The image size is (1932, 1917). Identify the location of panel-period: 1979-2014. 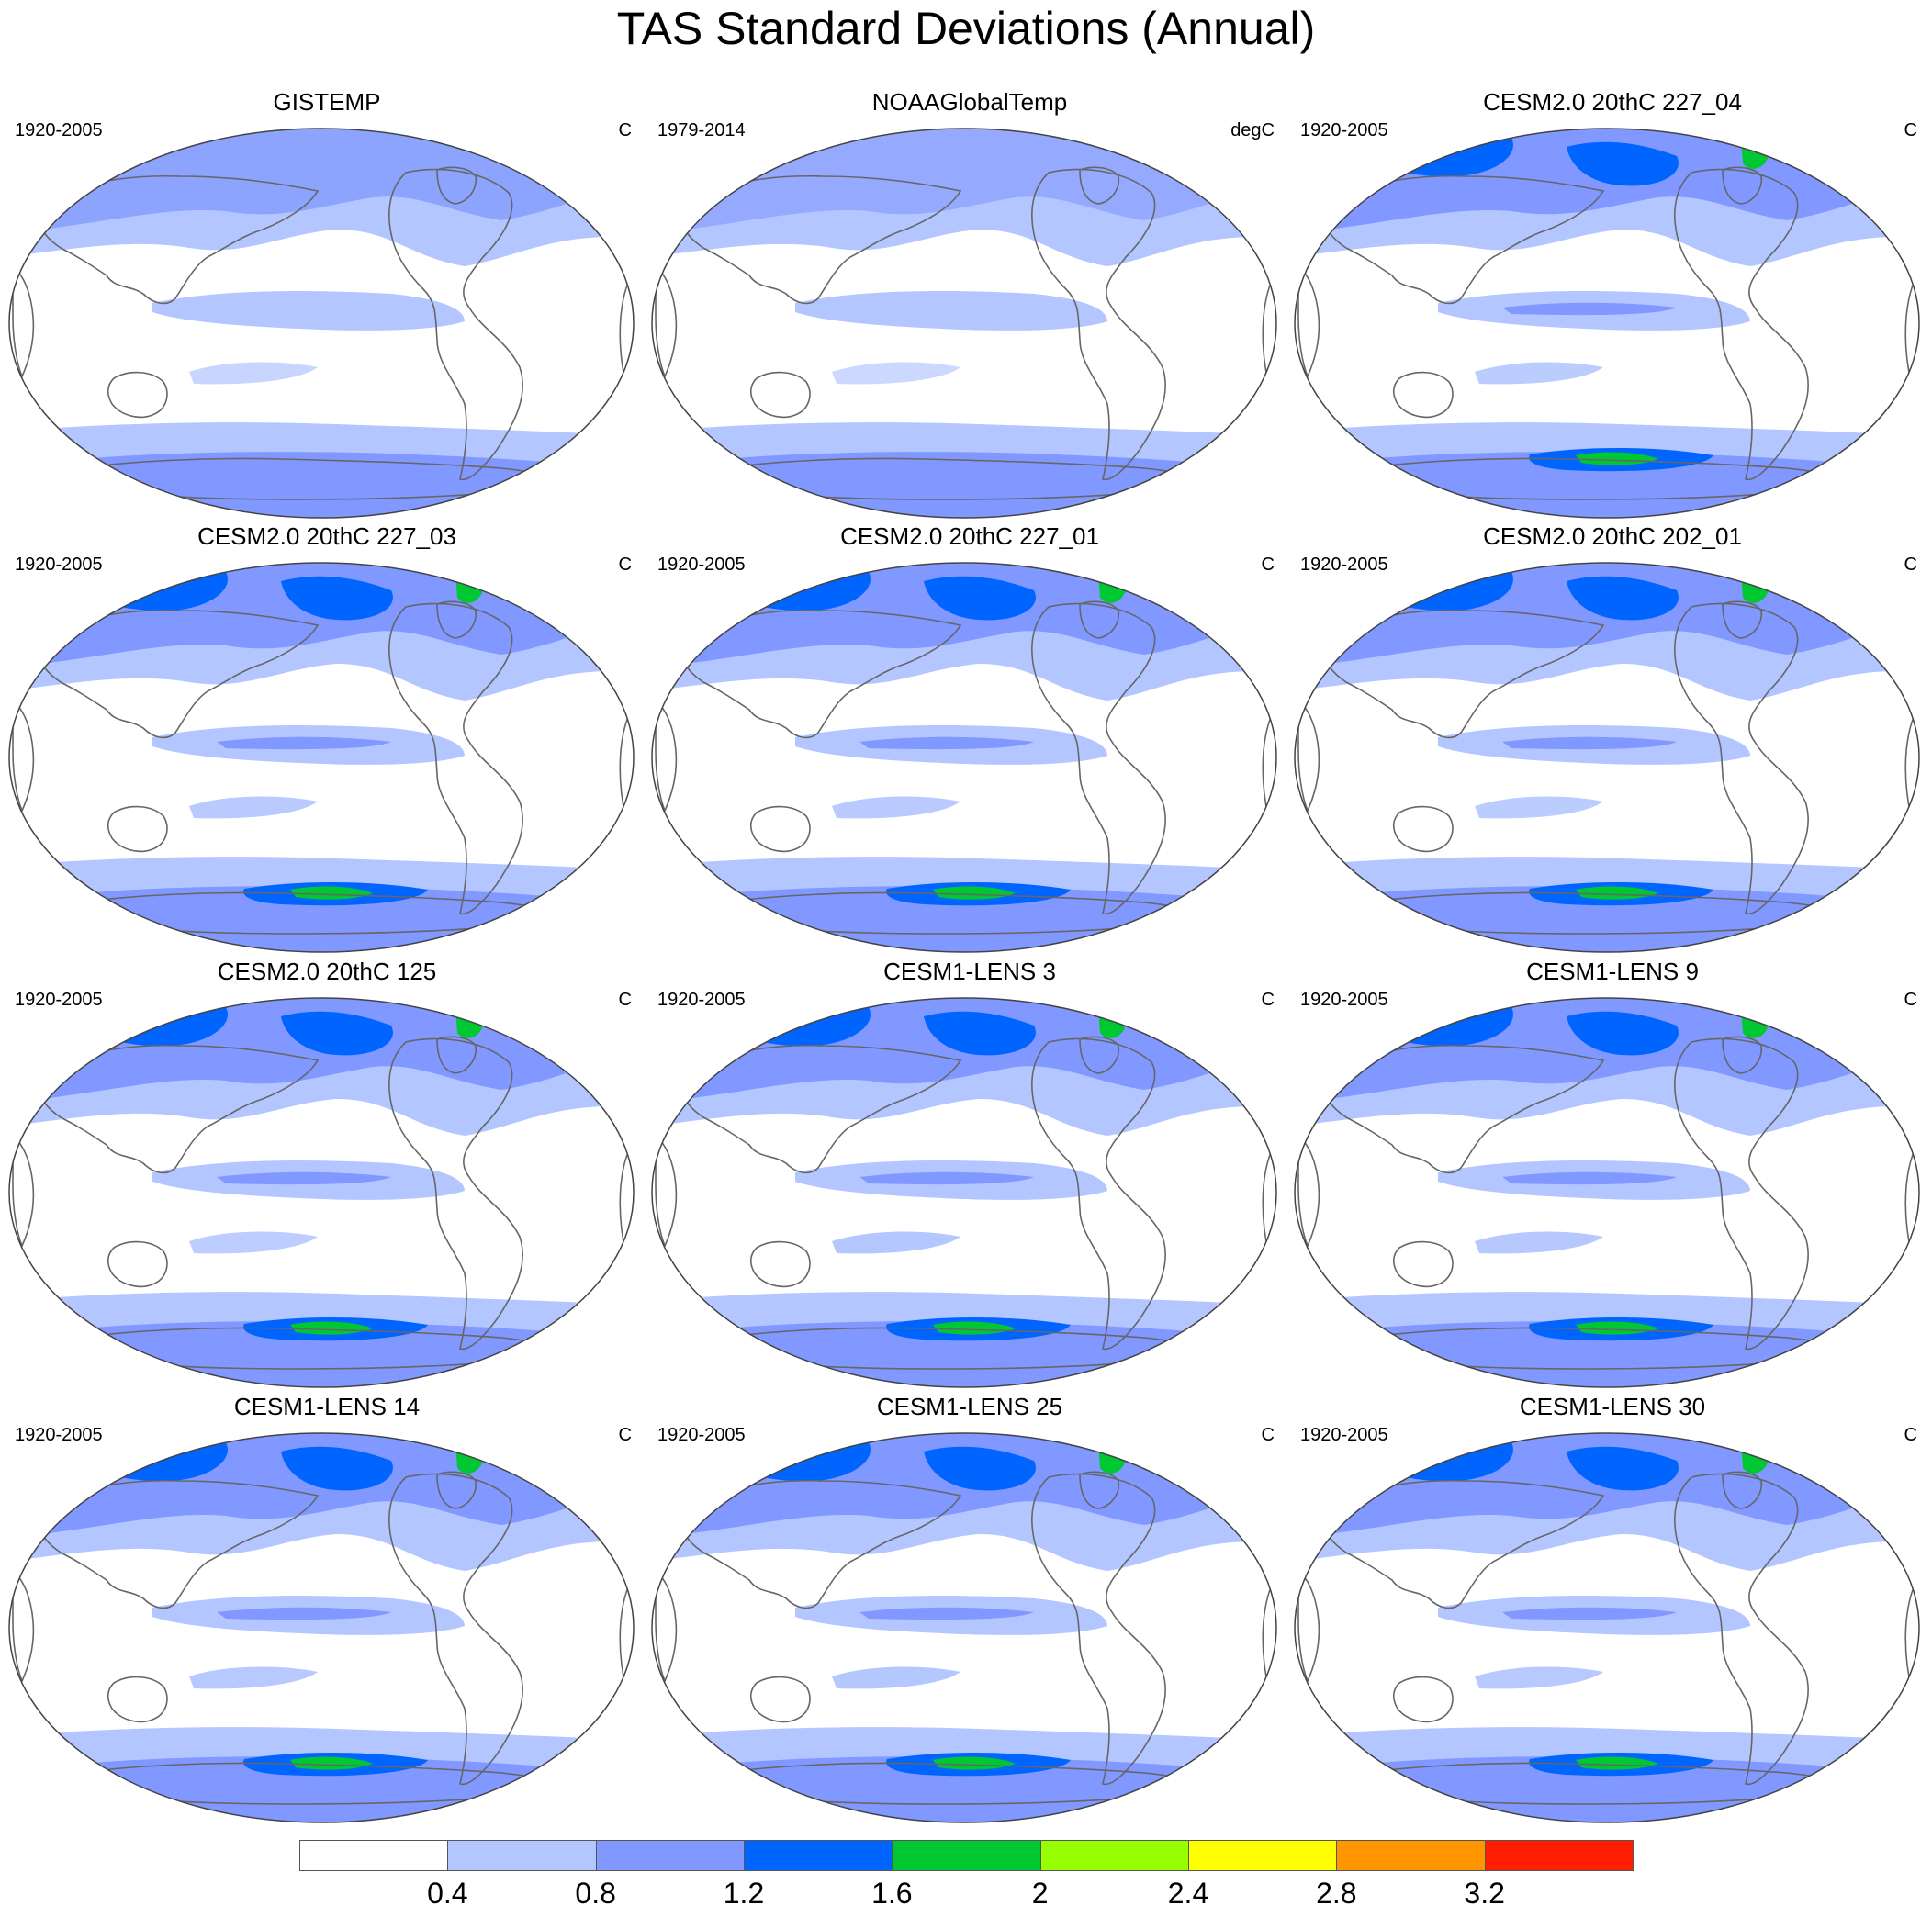
(701, 130).